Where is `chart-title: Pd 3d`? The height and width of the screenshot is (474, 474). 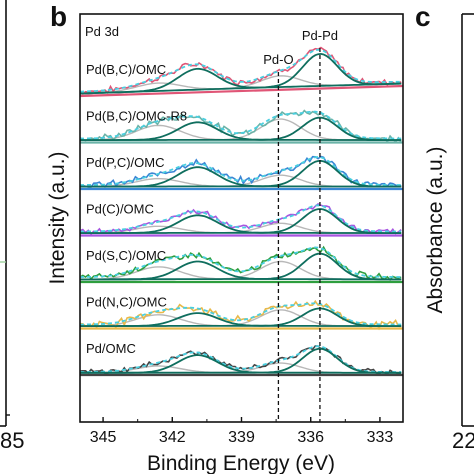 chart-title: Pd 3d is located at coordinates (102, 31).